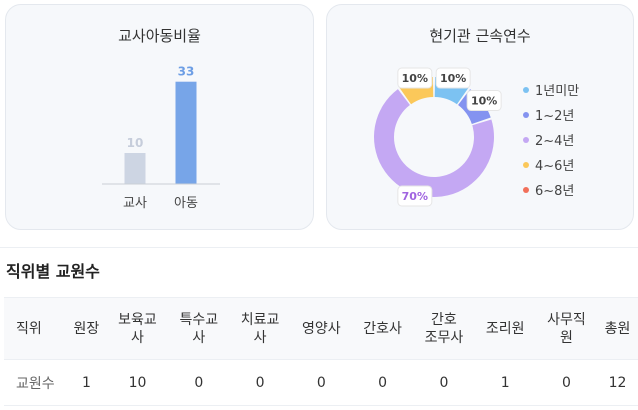  I want to click on legend-label: 1년미만, so click(557, 91).